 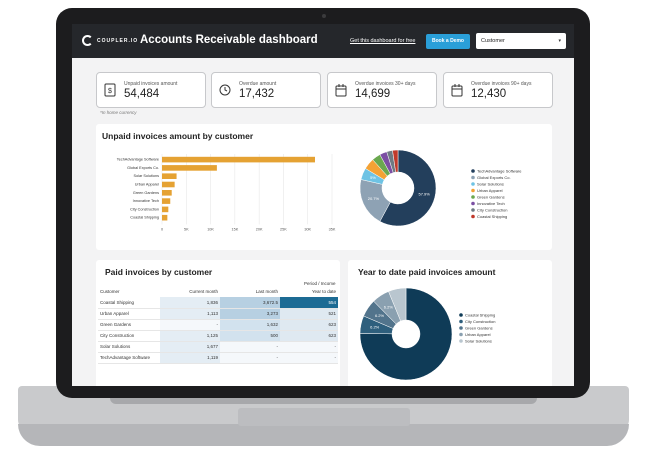 What do you see at coordinates (257, 94) in the screenshot?
I see `kpi-value: 17,432` at bounding box center [257, 94].